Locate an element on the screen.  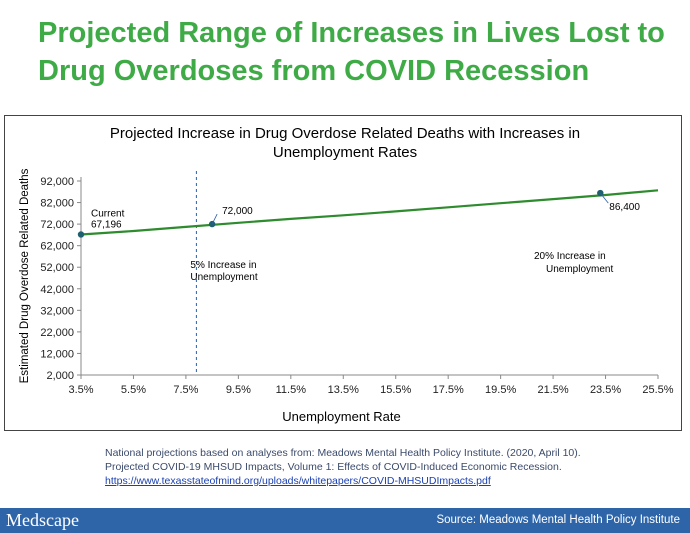
annotation-20pct-line1: 20% Increase in is located at coordinates (570, 256).